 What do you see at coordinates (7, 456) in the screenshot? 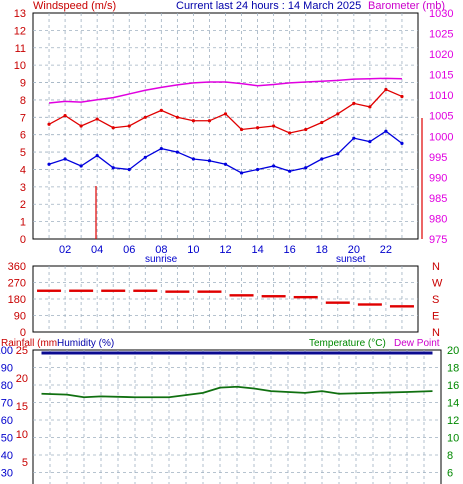
I see `humidity-tick-label: 40` at bounding box center [7, 456].